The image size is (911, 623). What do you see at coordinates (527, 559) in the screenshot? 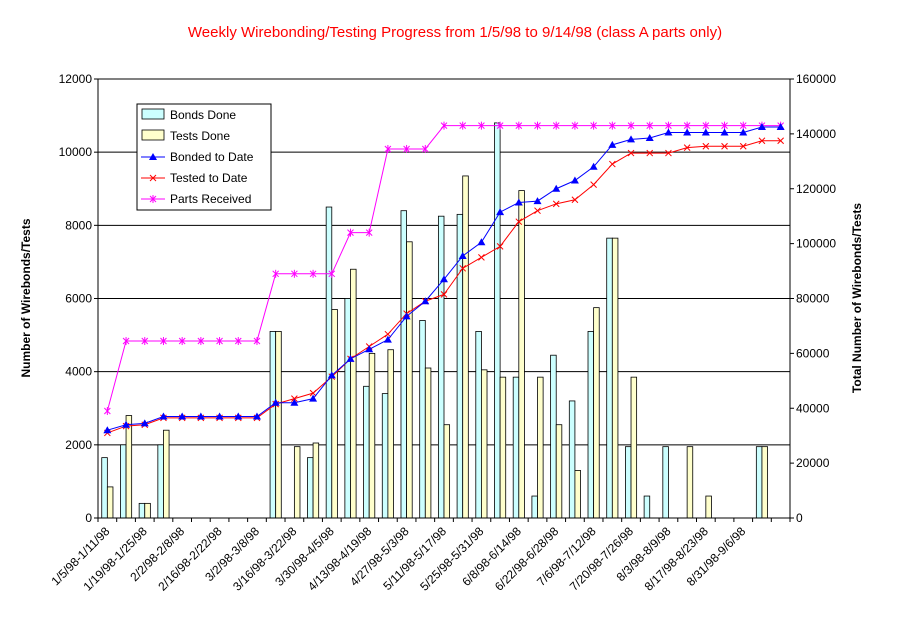
I see `x-tick-label: 6/22/98-6/28/98` at bounding box center [527, 559].